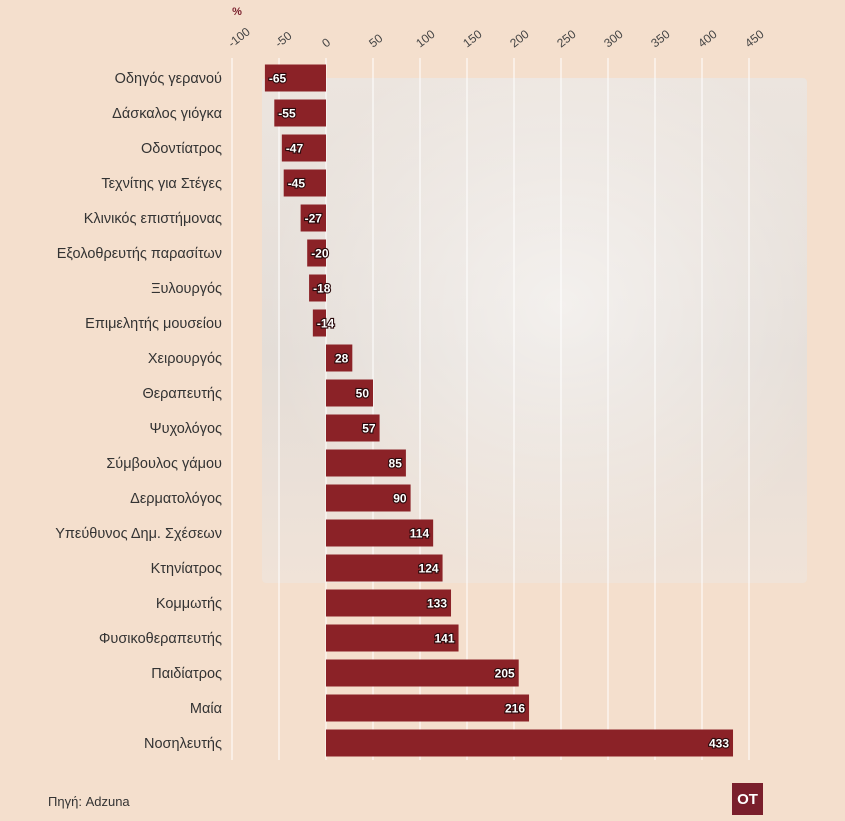  Describe the element at coordinates (707, 39) in the screenshot. I see `x-tick-label: 400` at that location.